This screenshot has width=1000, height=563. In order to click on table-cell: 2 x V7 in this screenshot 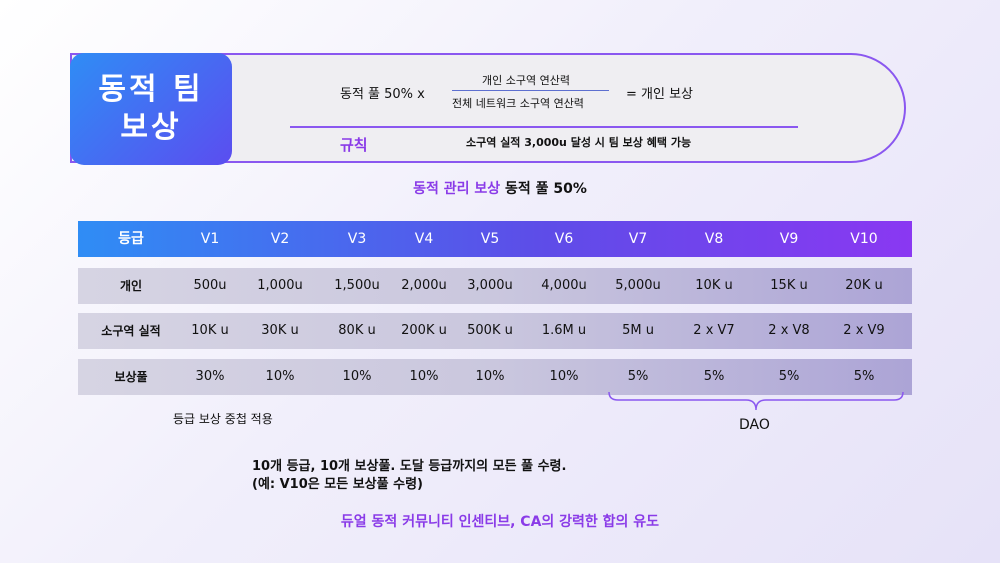, I will do `click(714, 330)`.